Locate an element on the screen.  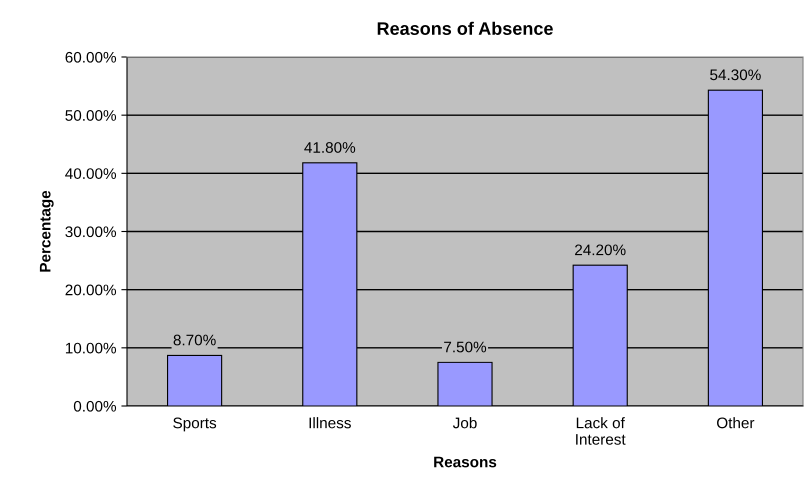
data-label: 41.80% is located at coordinates (330, 147).